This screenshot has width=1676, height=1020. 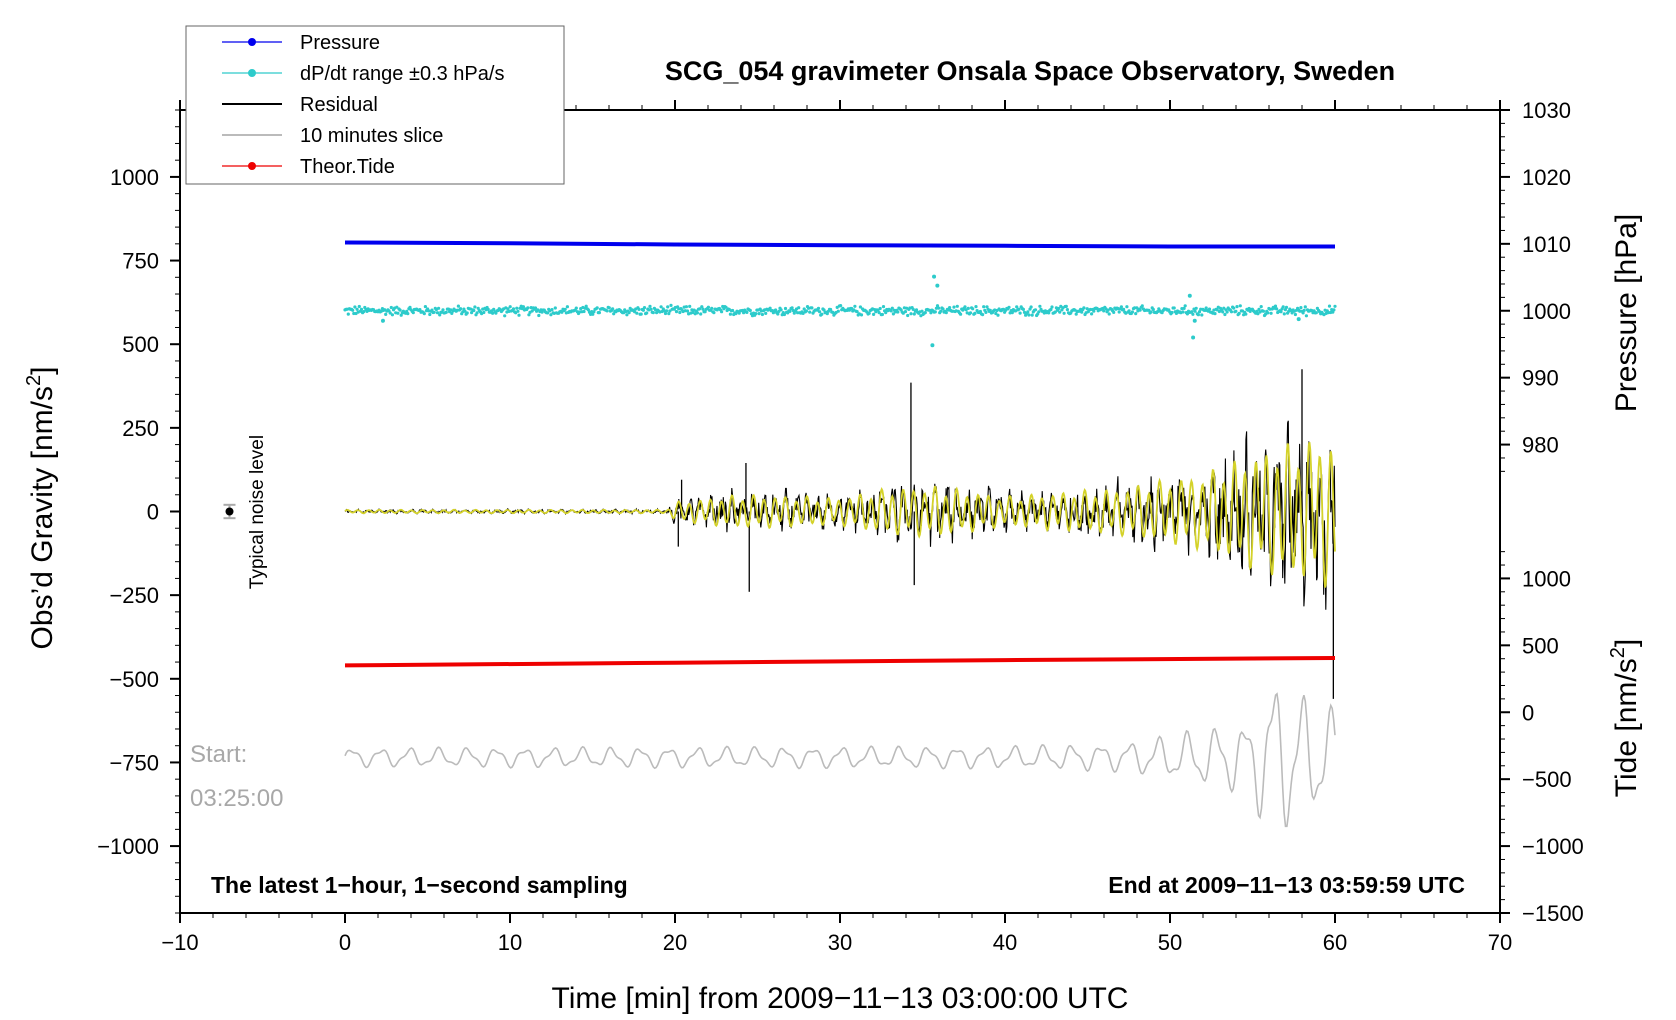 What do you see at coordinates (840, 942) in the screenshot?
I see `x-tick-label: 30` at bounding box center [840, 942].